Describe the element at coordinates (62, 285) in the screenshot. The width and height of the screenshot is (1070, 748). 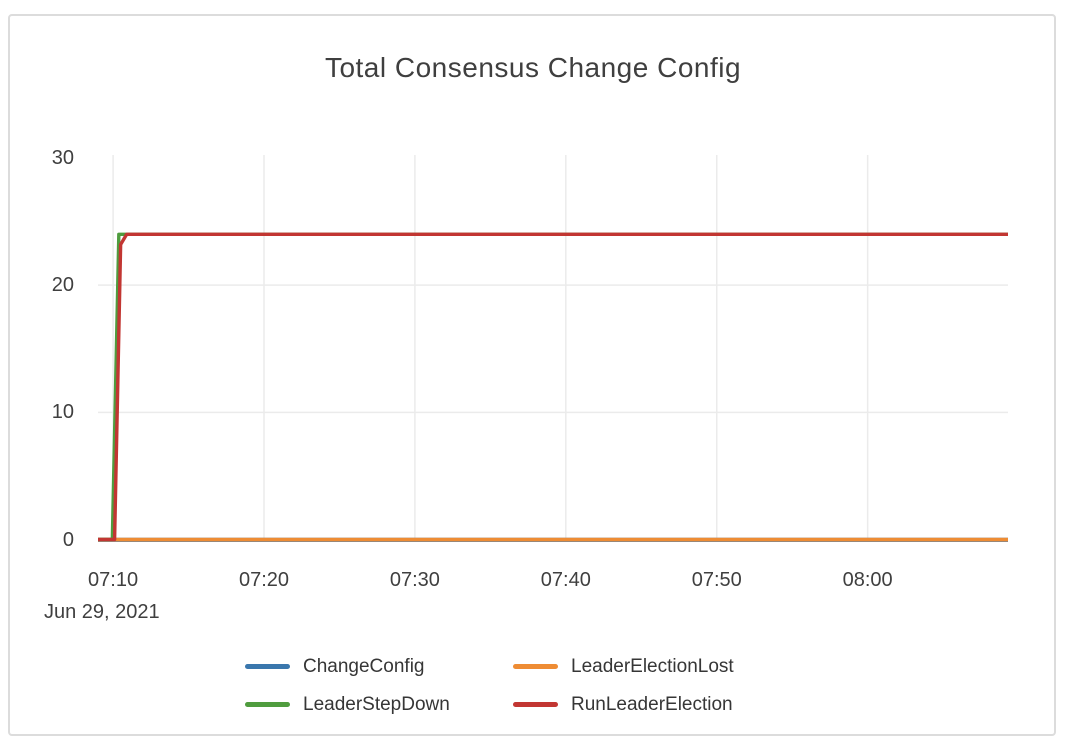
I see `y-tick-label: 20` at that location.